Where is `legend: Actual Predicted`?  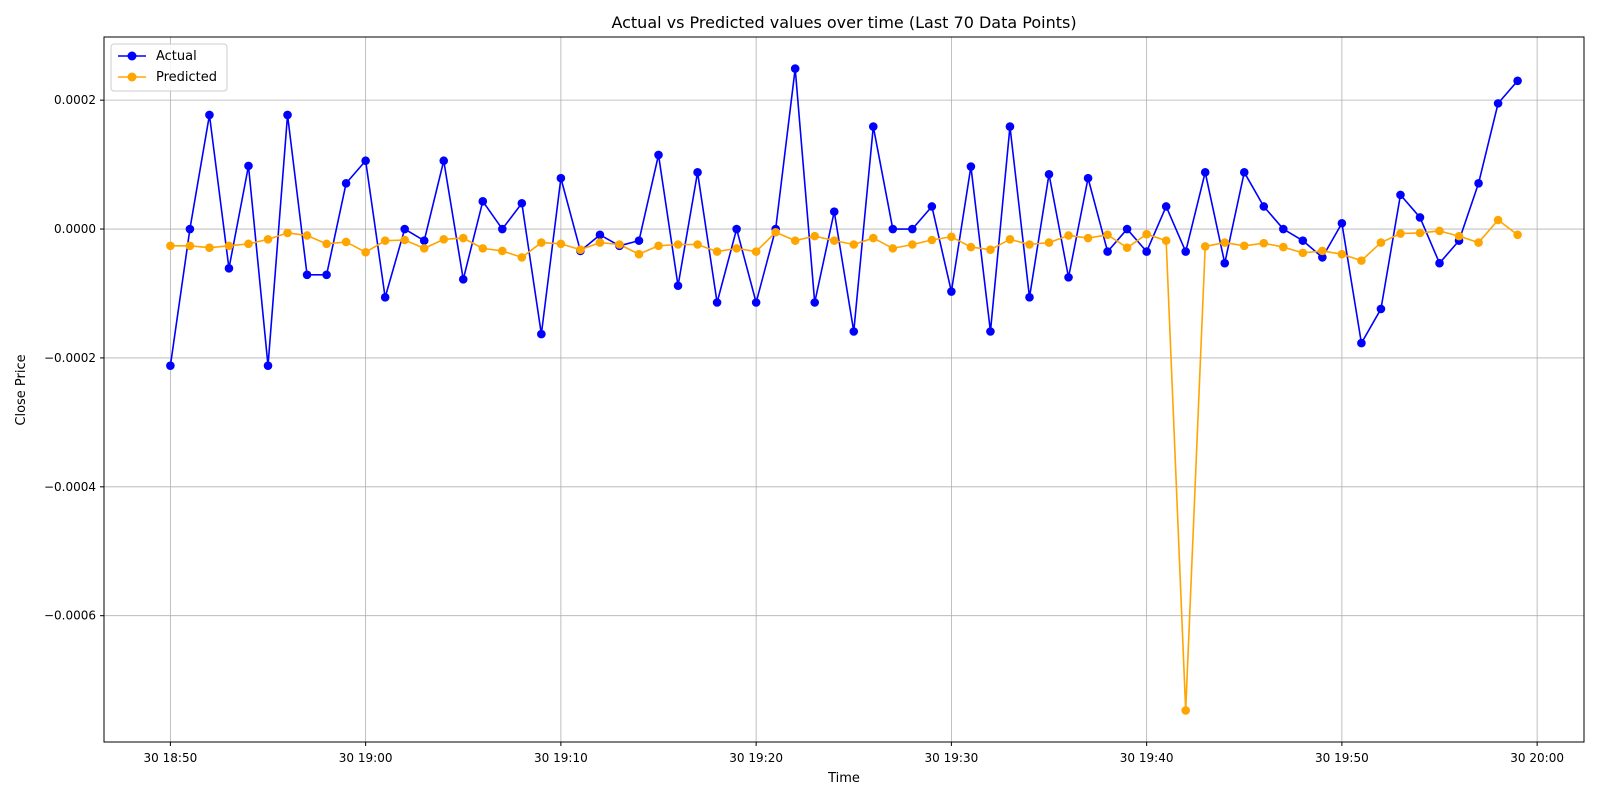 legend: Actual Predicted is located at coordinates (169, 67).